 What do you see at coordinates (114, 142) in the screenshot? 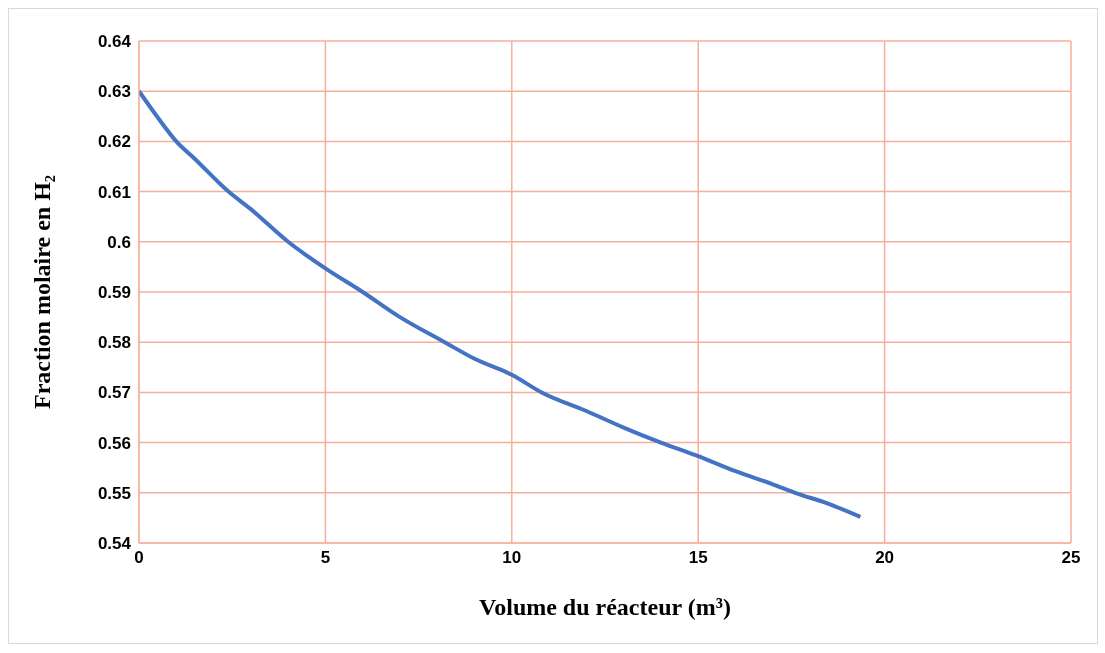
I see `y-tick-label: 0.62` at bounding box center [114, 142].